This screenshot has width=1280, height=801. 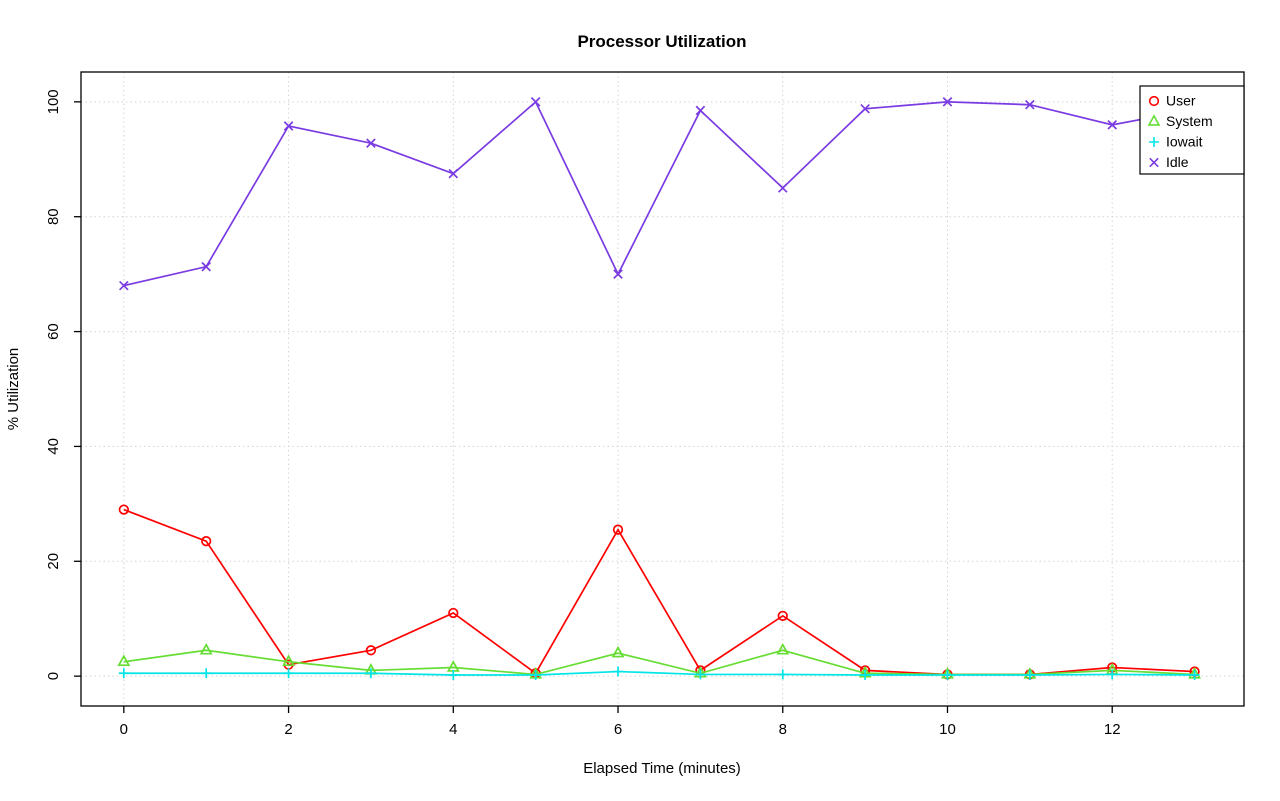 I want to click on legend-item-system: System, so click(x=1180, y=121).